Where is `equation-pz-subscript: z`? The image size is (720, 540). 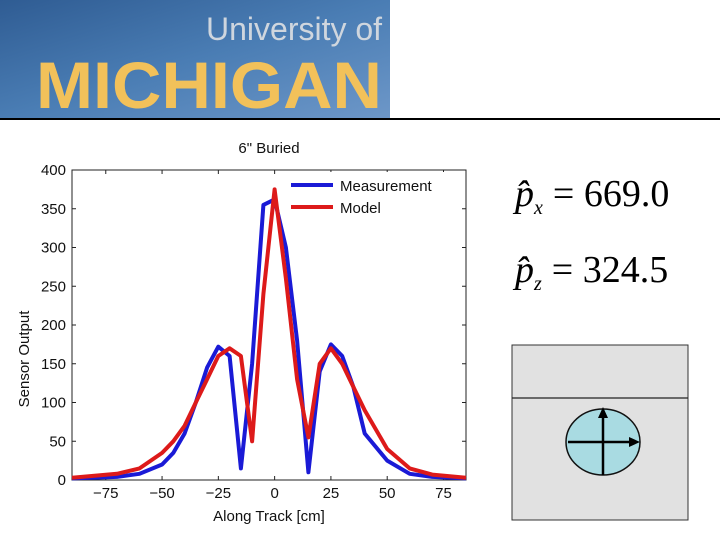
equation-pz-subscript: z is located at coordinates (538, 284).